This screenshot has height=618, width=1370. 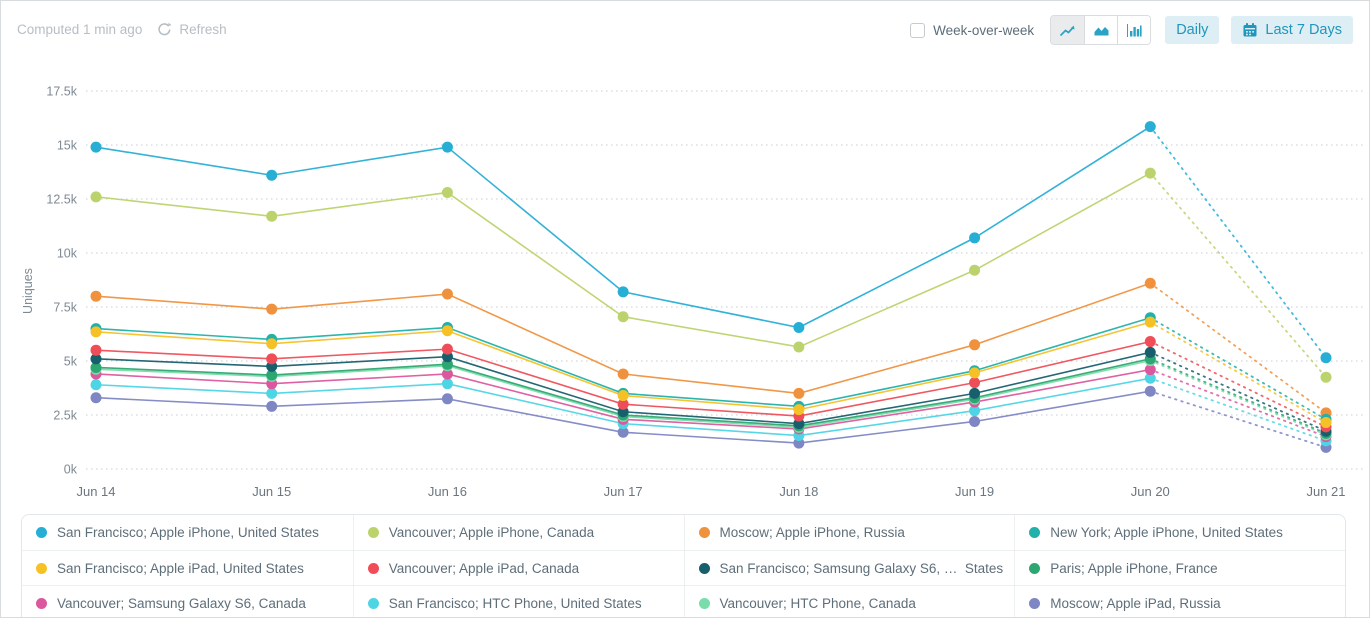 I want to click on legend-item: Moscow; Apple iPhone, Russia, so click(x=849, y=532).